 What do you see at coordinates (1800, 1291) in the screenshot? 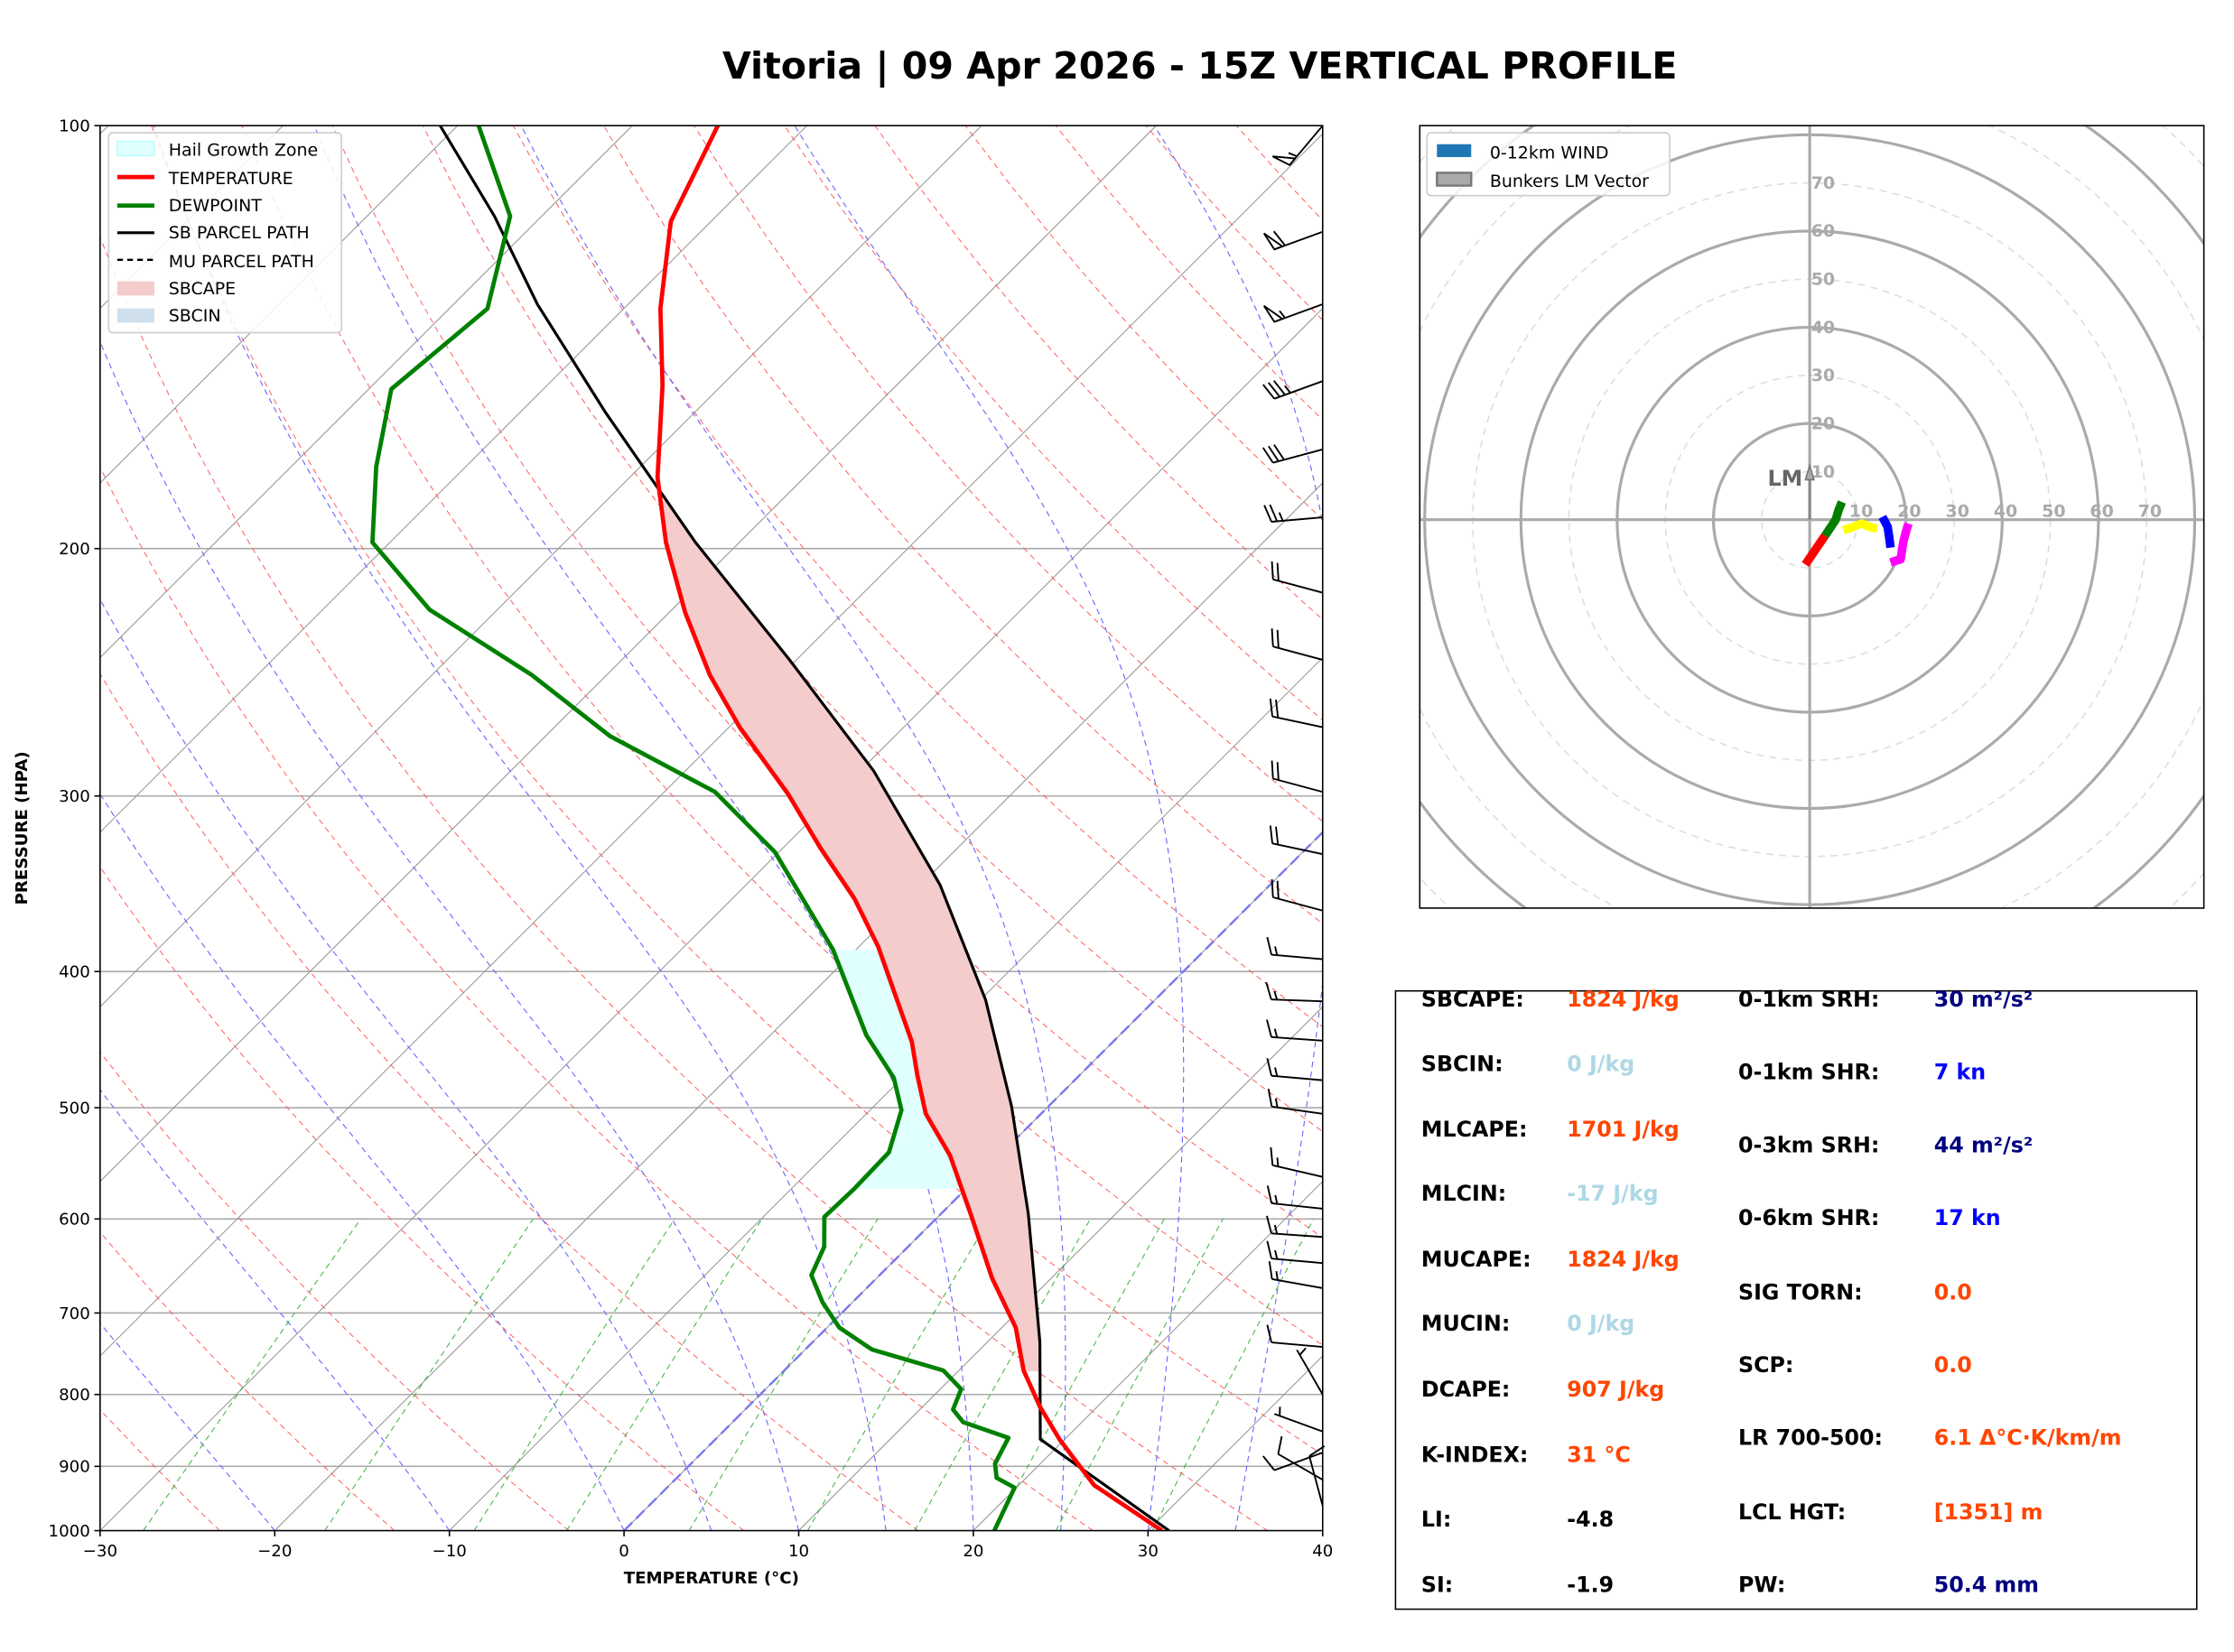
I see `stat-label: SIG TORN:` at bounding box center [1800, 1291].